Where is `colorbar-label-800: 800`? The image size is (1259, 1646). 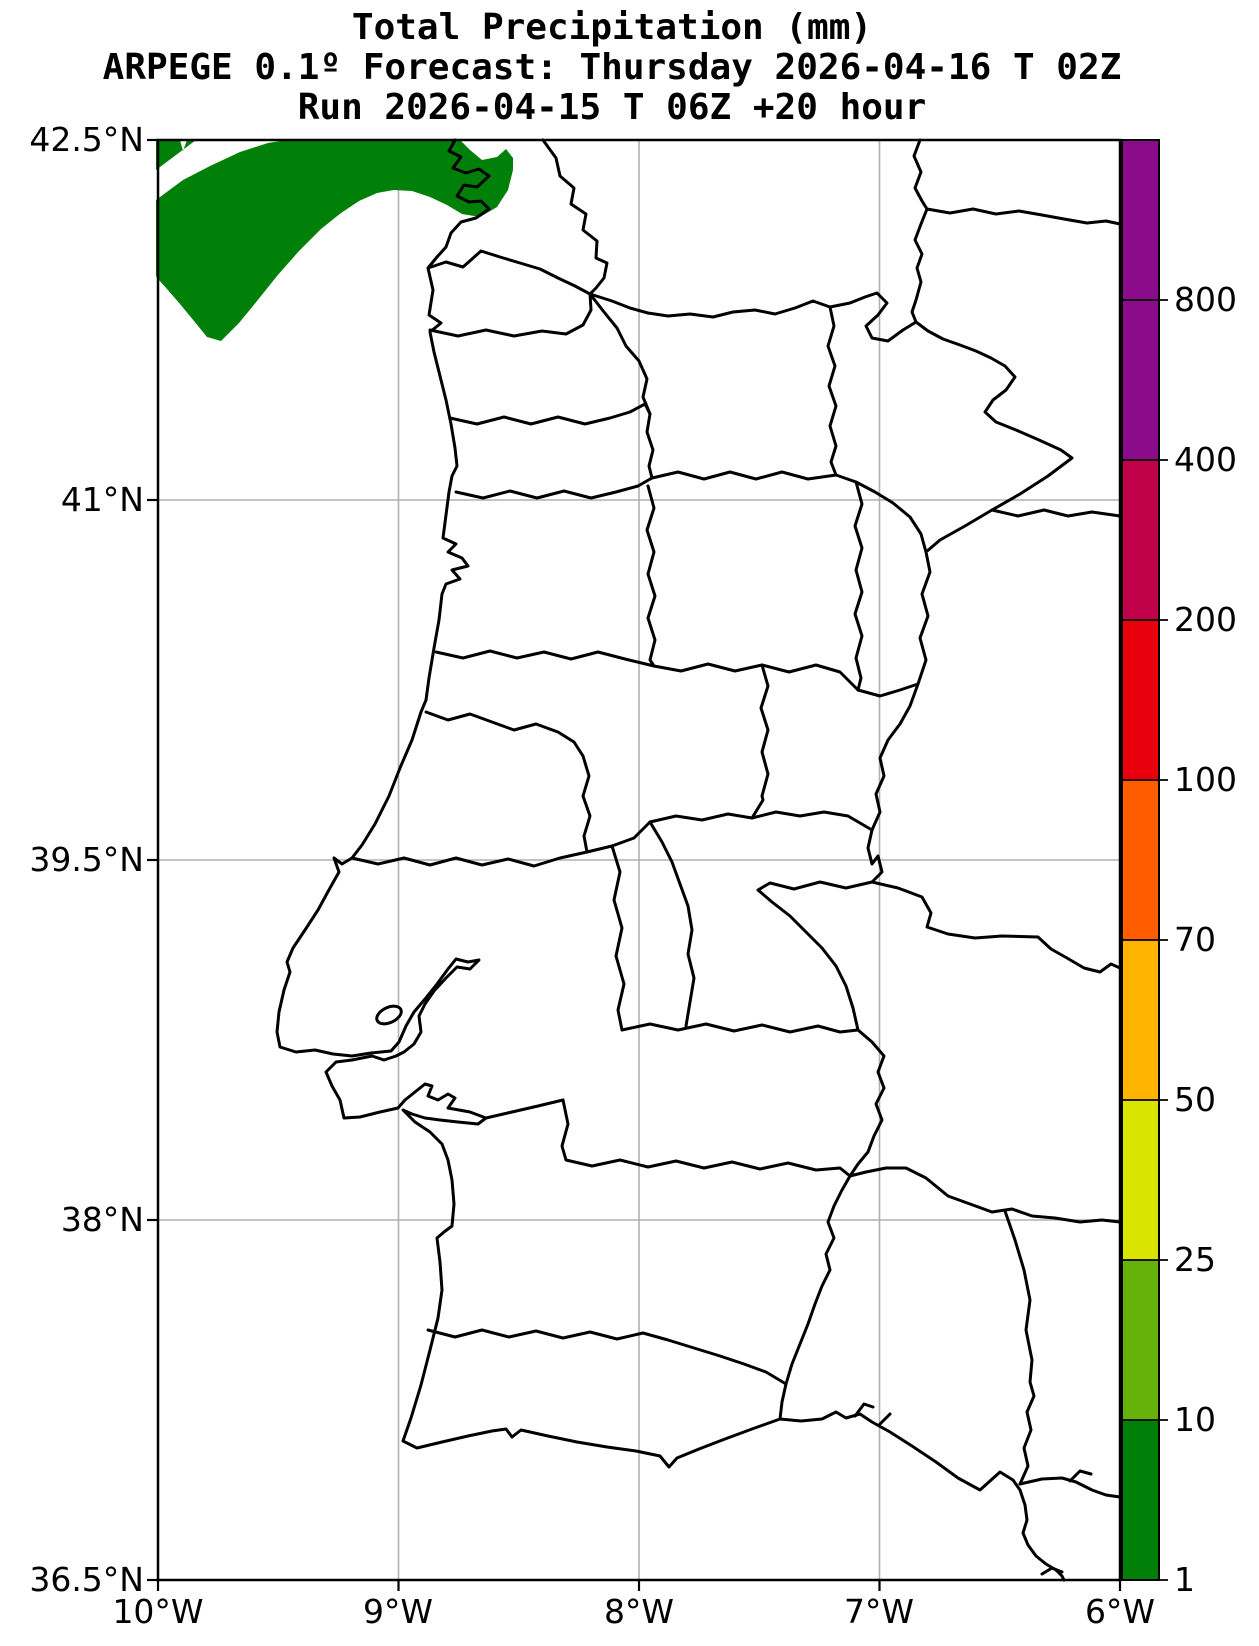 colorbar-label-800: 800 is located at coordinates (1205, 299).